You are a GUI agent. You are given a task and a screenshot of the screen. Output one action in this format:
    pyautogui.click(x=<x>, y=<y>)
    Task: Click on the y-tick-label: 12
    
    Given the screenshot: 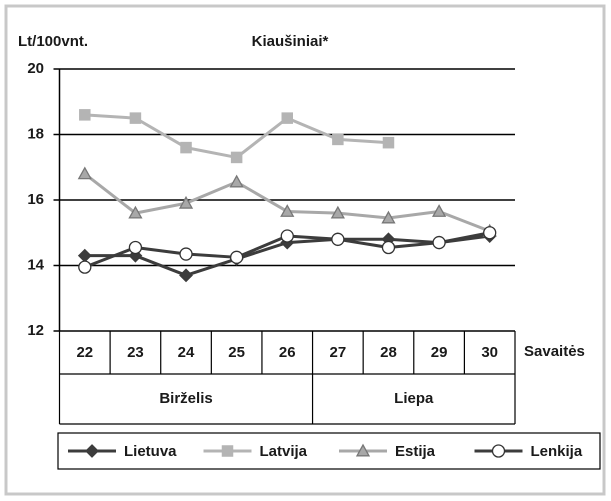 What is the action you would take?
    pyautogui.click(x=35, y=330)
    